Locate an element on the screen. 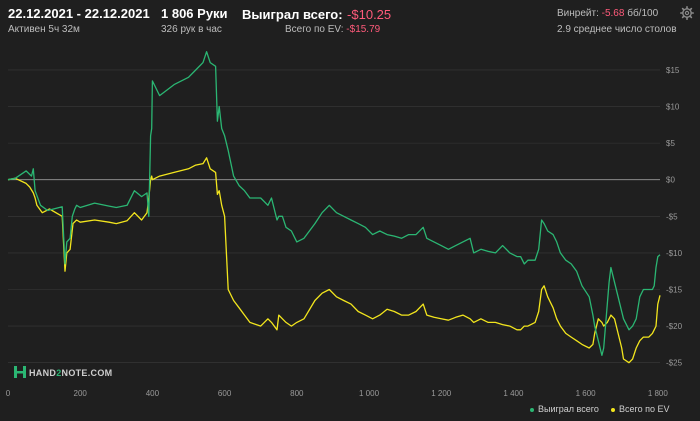 This screenshot has width=700, height=421. hand2note-logo: HAND2NOTE.COM is located at coordinates (63, 372).